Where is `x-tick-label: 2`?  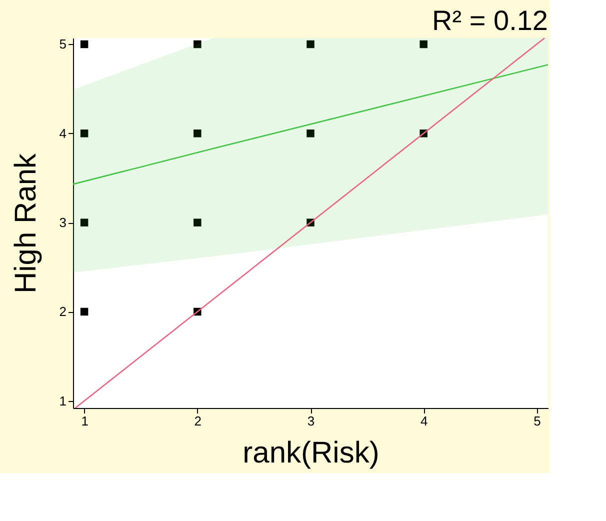 x-tick-label: 2 is located at coordinates (198, 421).